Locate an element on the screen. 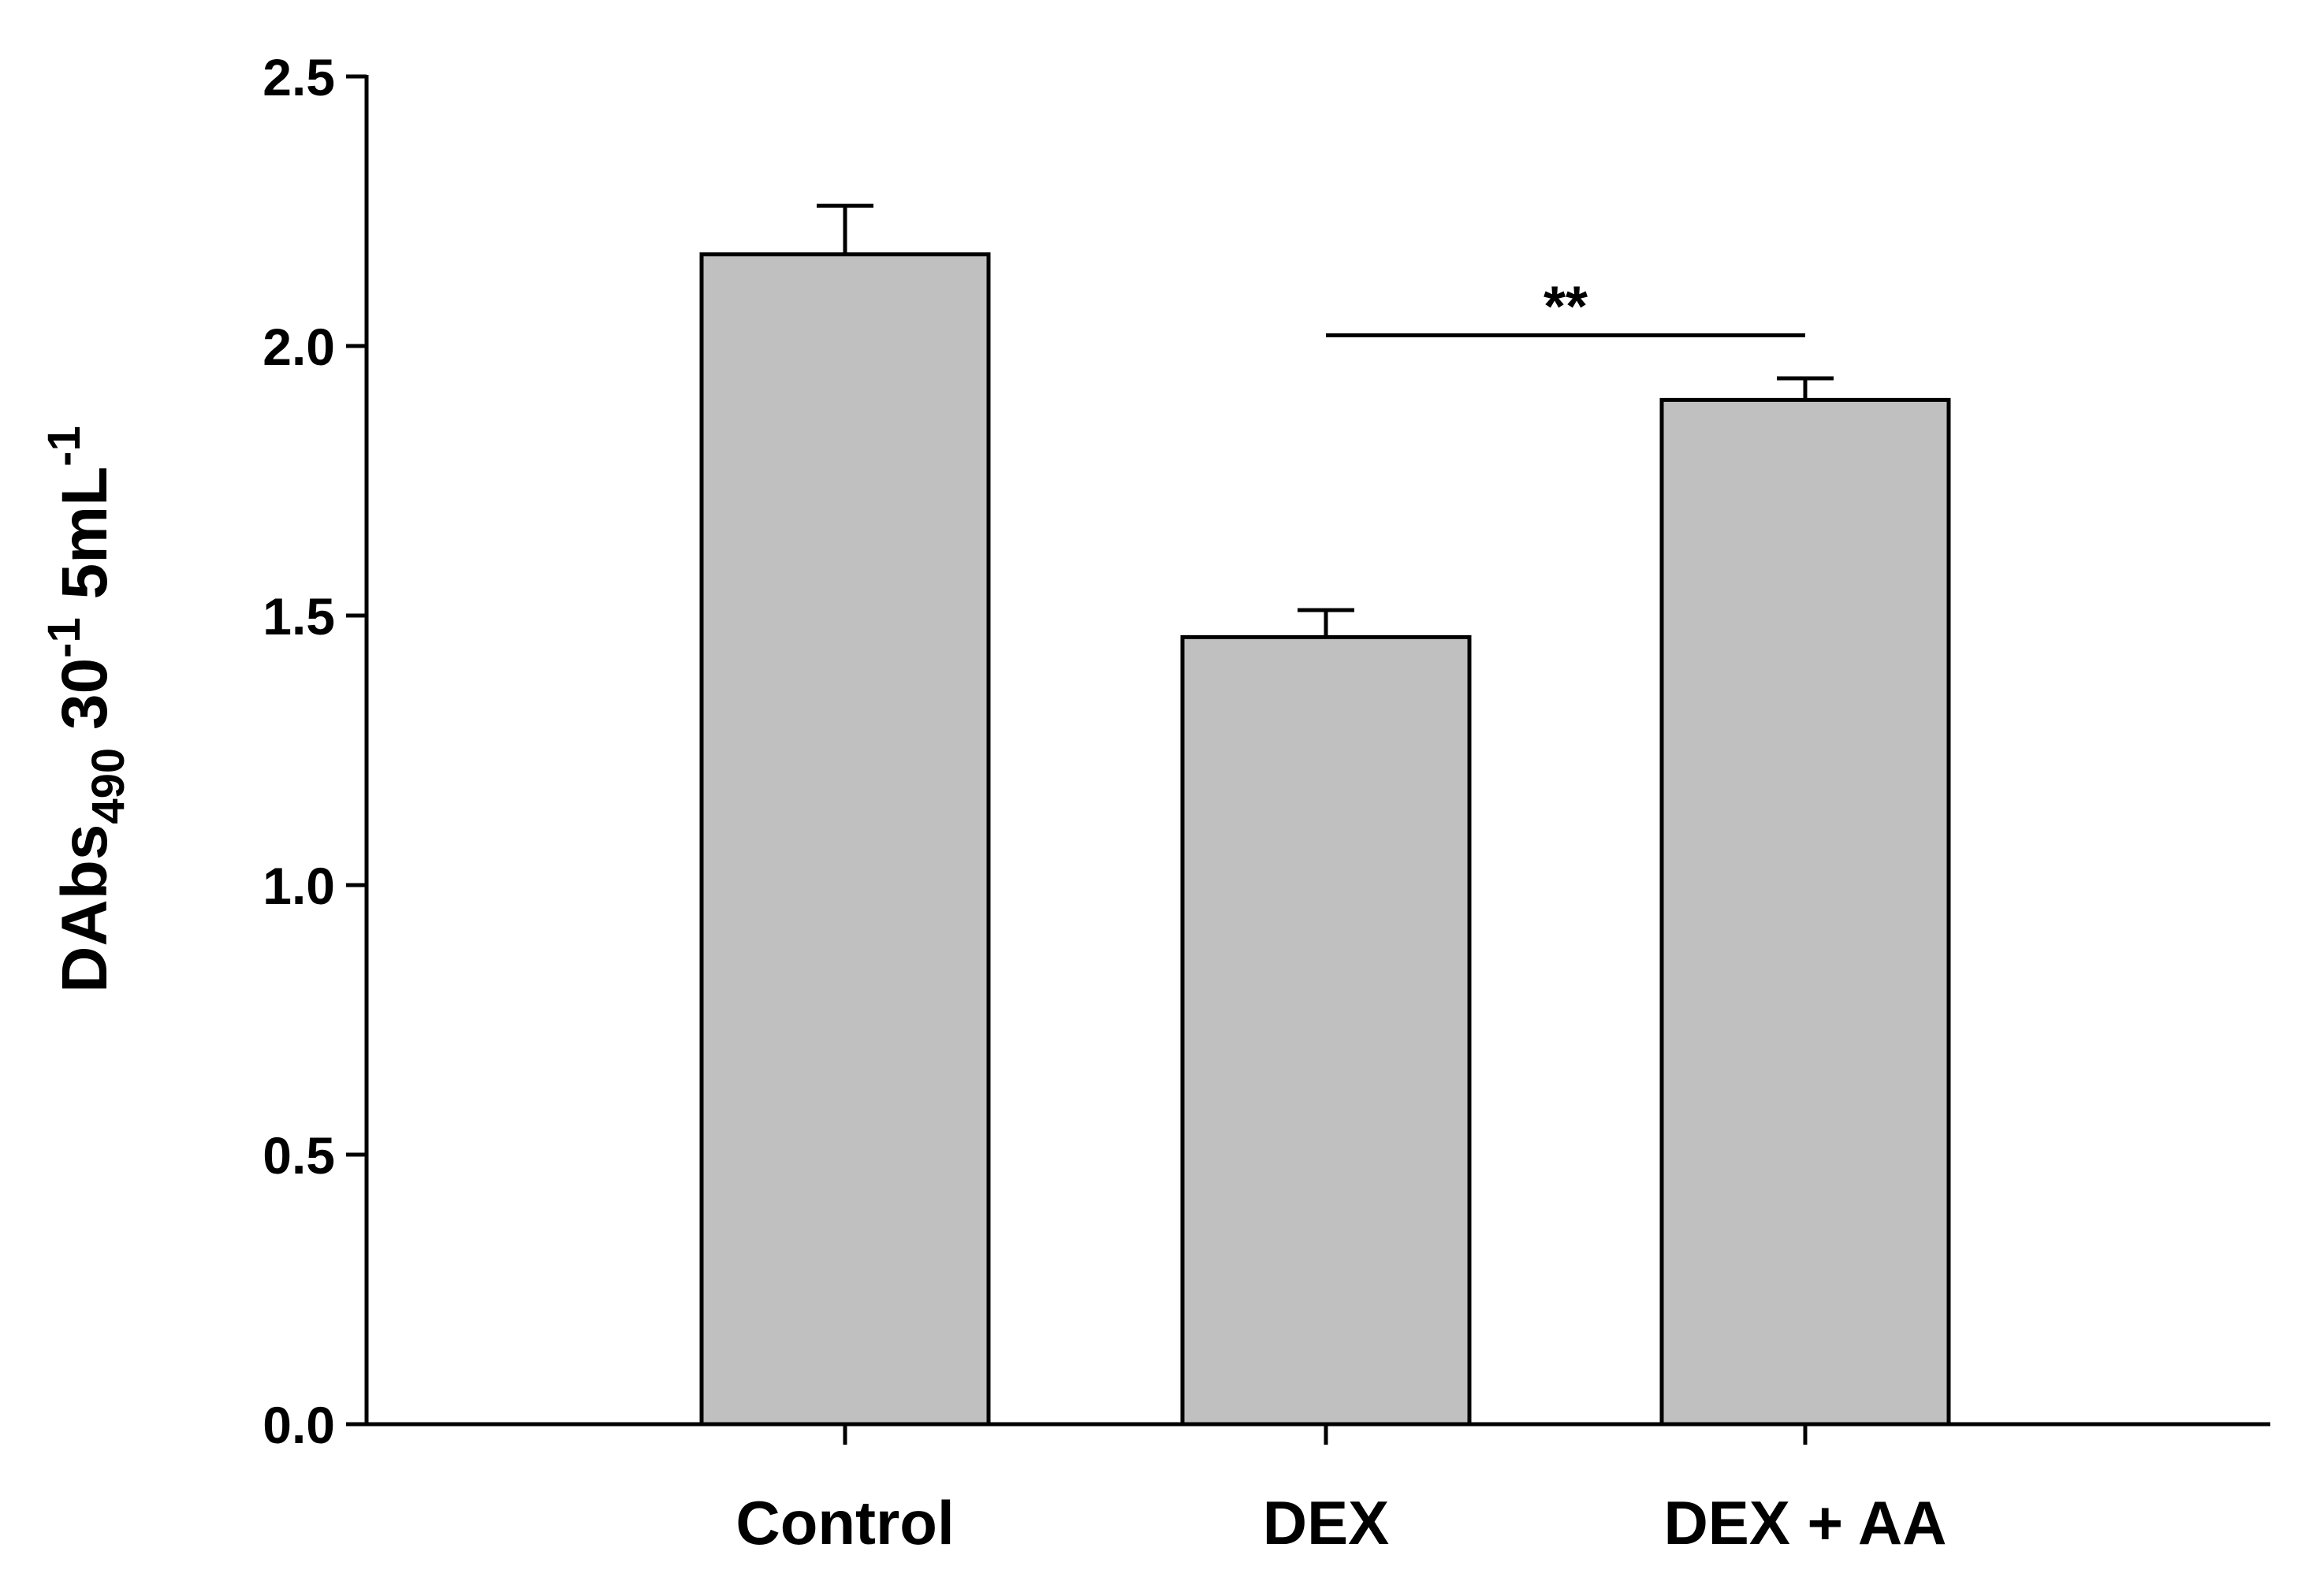 The width and height of the screenshot is (2305, 1596). y-label-subscript: 490 is located at coordinates (109, 786).